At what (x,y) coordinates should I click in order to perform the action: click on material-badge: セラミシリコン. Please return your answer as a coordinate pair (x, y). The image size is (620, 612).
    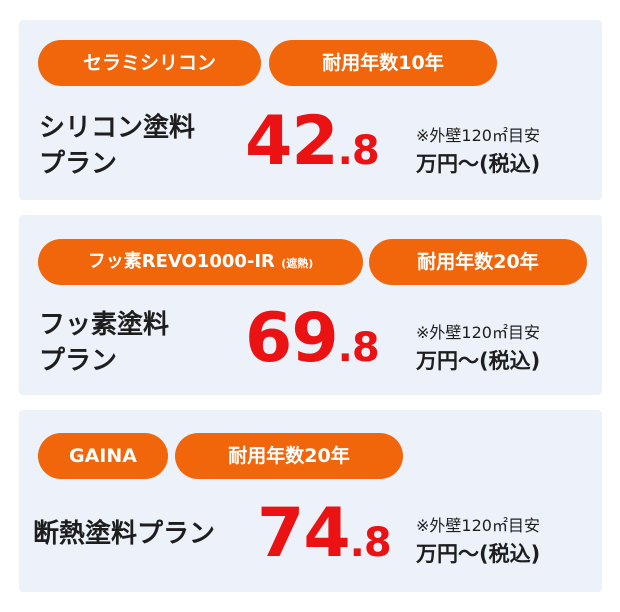
    Looking at the image, I should click on (149, 63).